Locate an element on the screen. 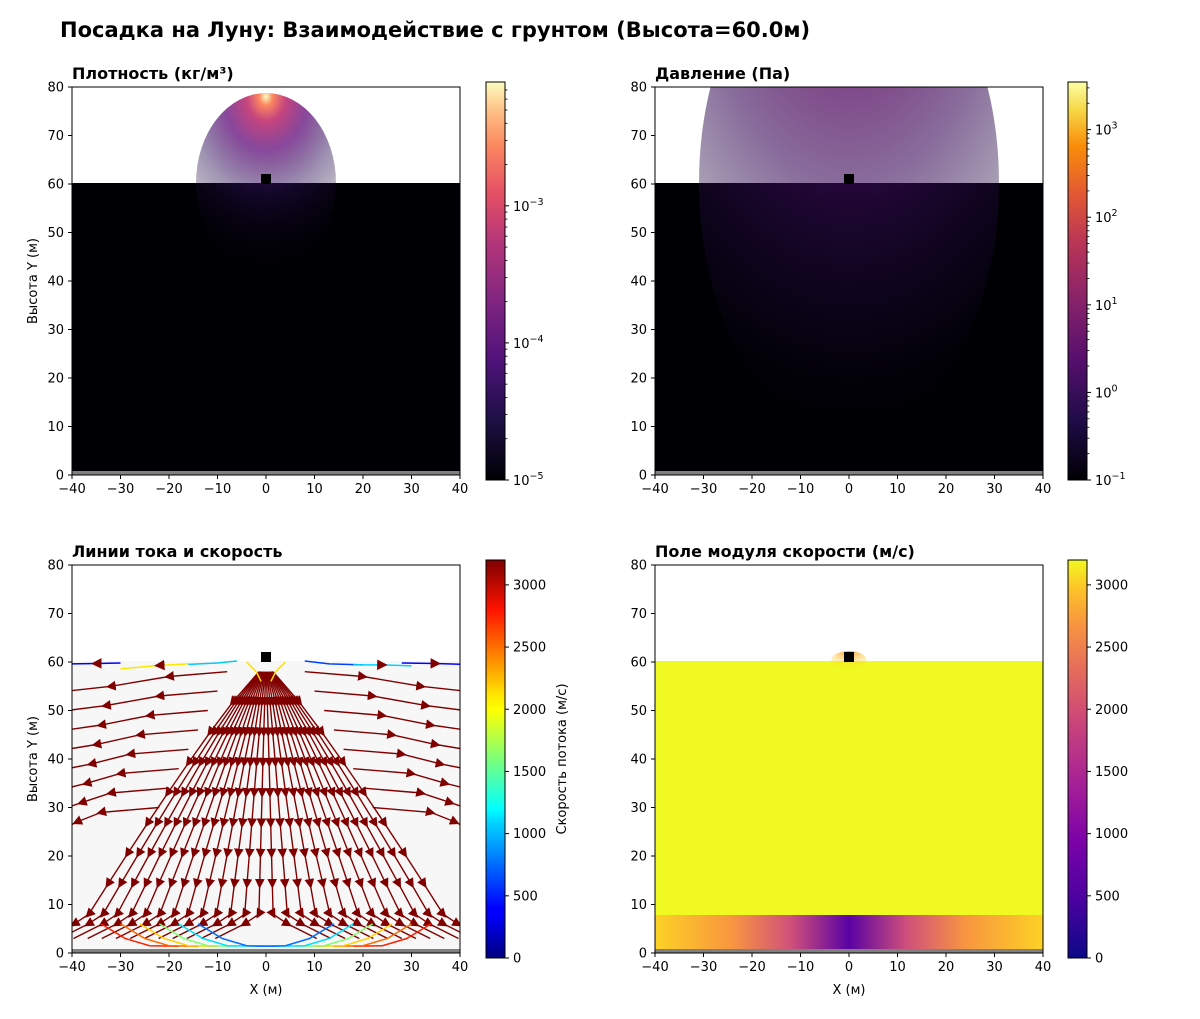 The width and height of the screenshot is (1200, 1019). colorbar-tick-label: 1500 is located at coordinates (1111, 772).